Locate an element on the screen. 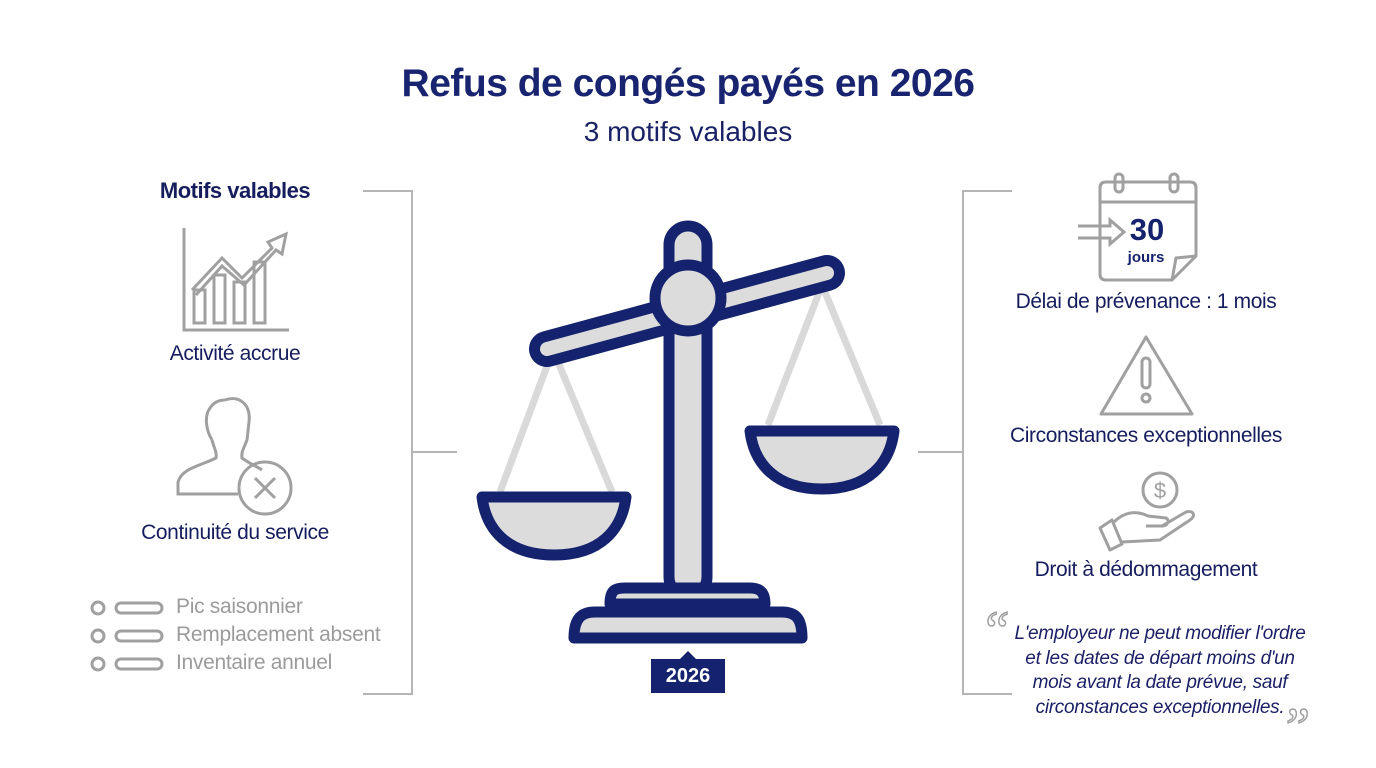 This screenshot has width=1376, height=768. list-item: Pic saisonnier is located at coordinates (239, 606).